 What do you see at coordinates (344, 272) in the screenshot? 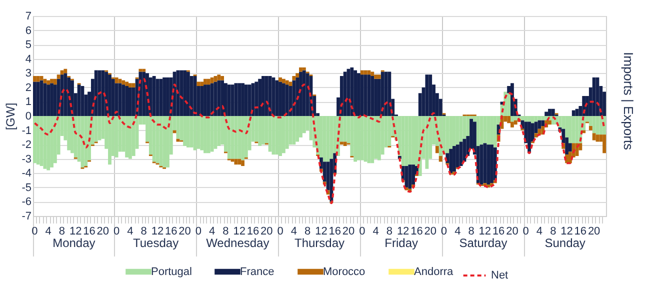
I see `legend-label: Morocco` at bounding box center [344, 272].